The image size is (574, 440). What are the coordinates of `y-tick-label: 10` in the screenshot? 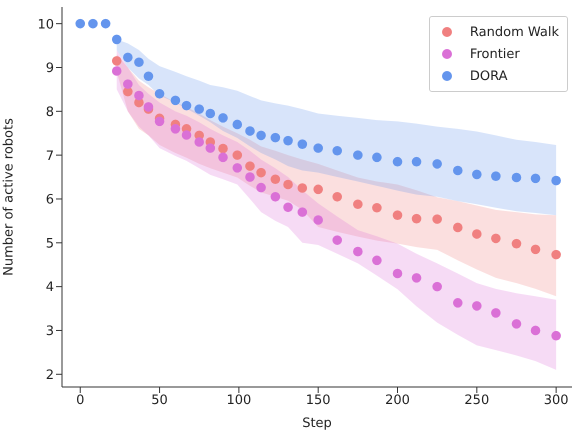 It's located at (45, 24).